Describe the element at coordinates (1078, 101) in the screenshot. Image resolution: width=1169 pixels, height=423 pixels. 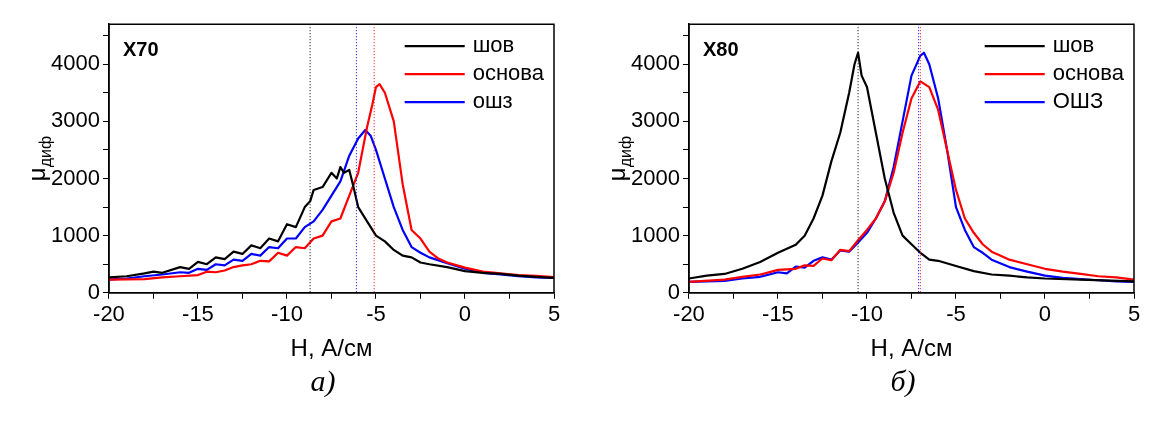
I see `legend-label: ОШЗ` at that location.